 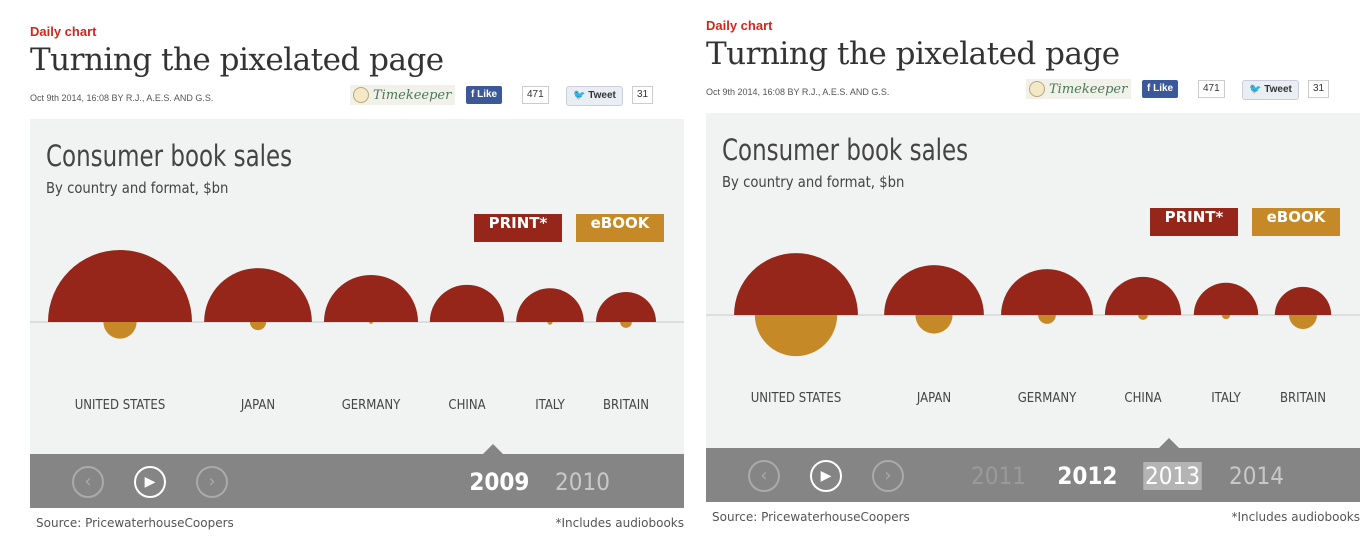 I want to click on timeline-bar: ‹ ▶ › 2009 2010, so click(x=357, y=476).